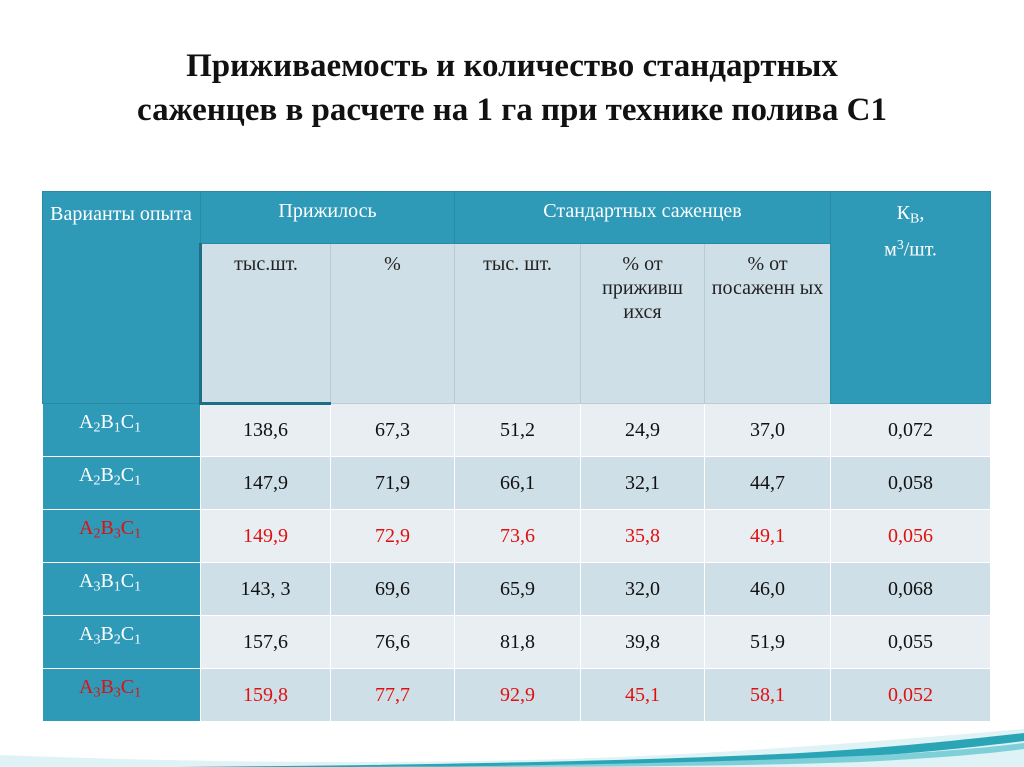 This screenshot has height=767, width=1024. Describe the element at coordinates (265, 695) in the screenshot. I see `table-cell: 159,8` at that location.